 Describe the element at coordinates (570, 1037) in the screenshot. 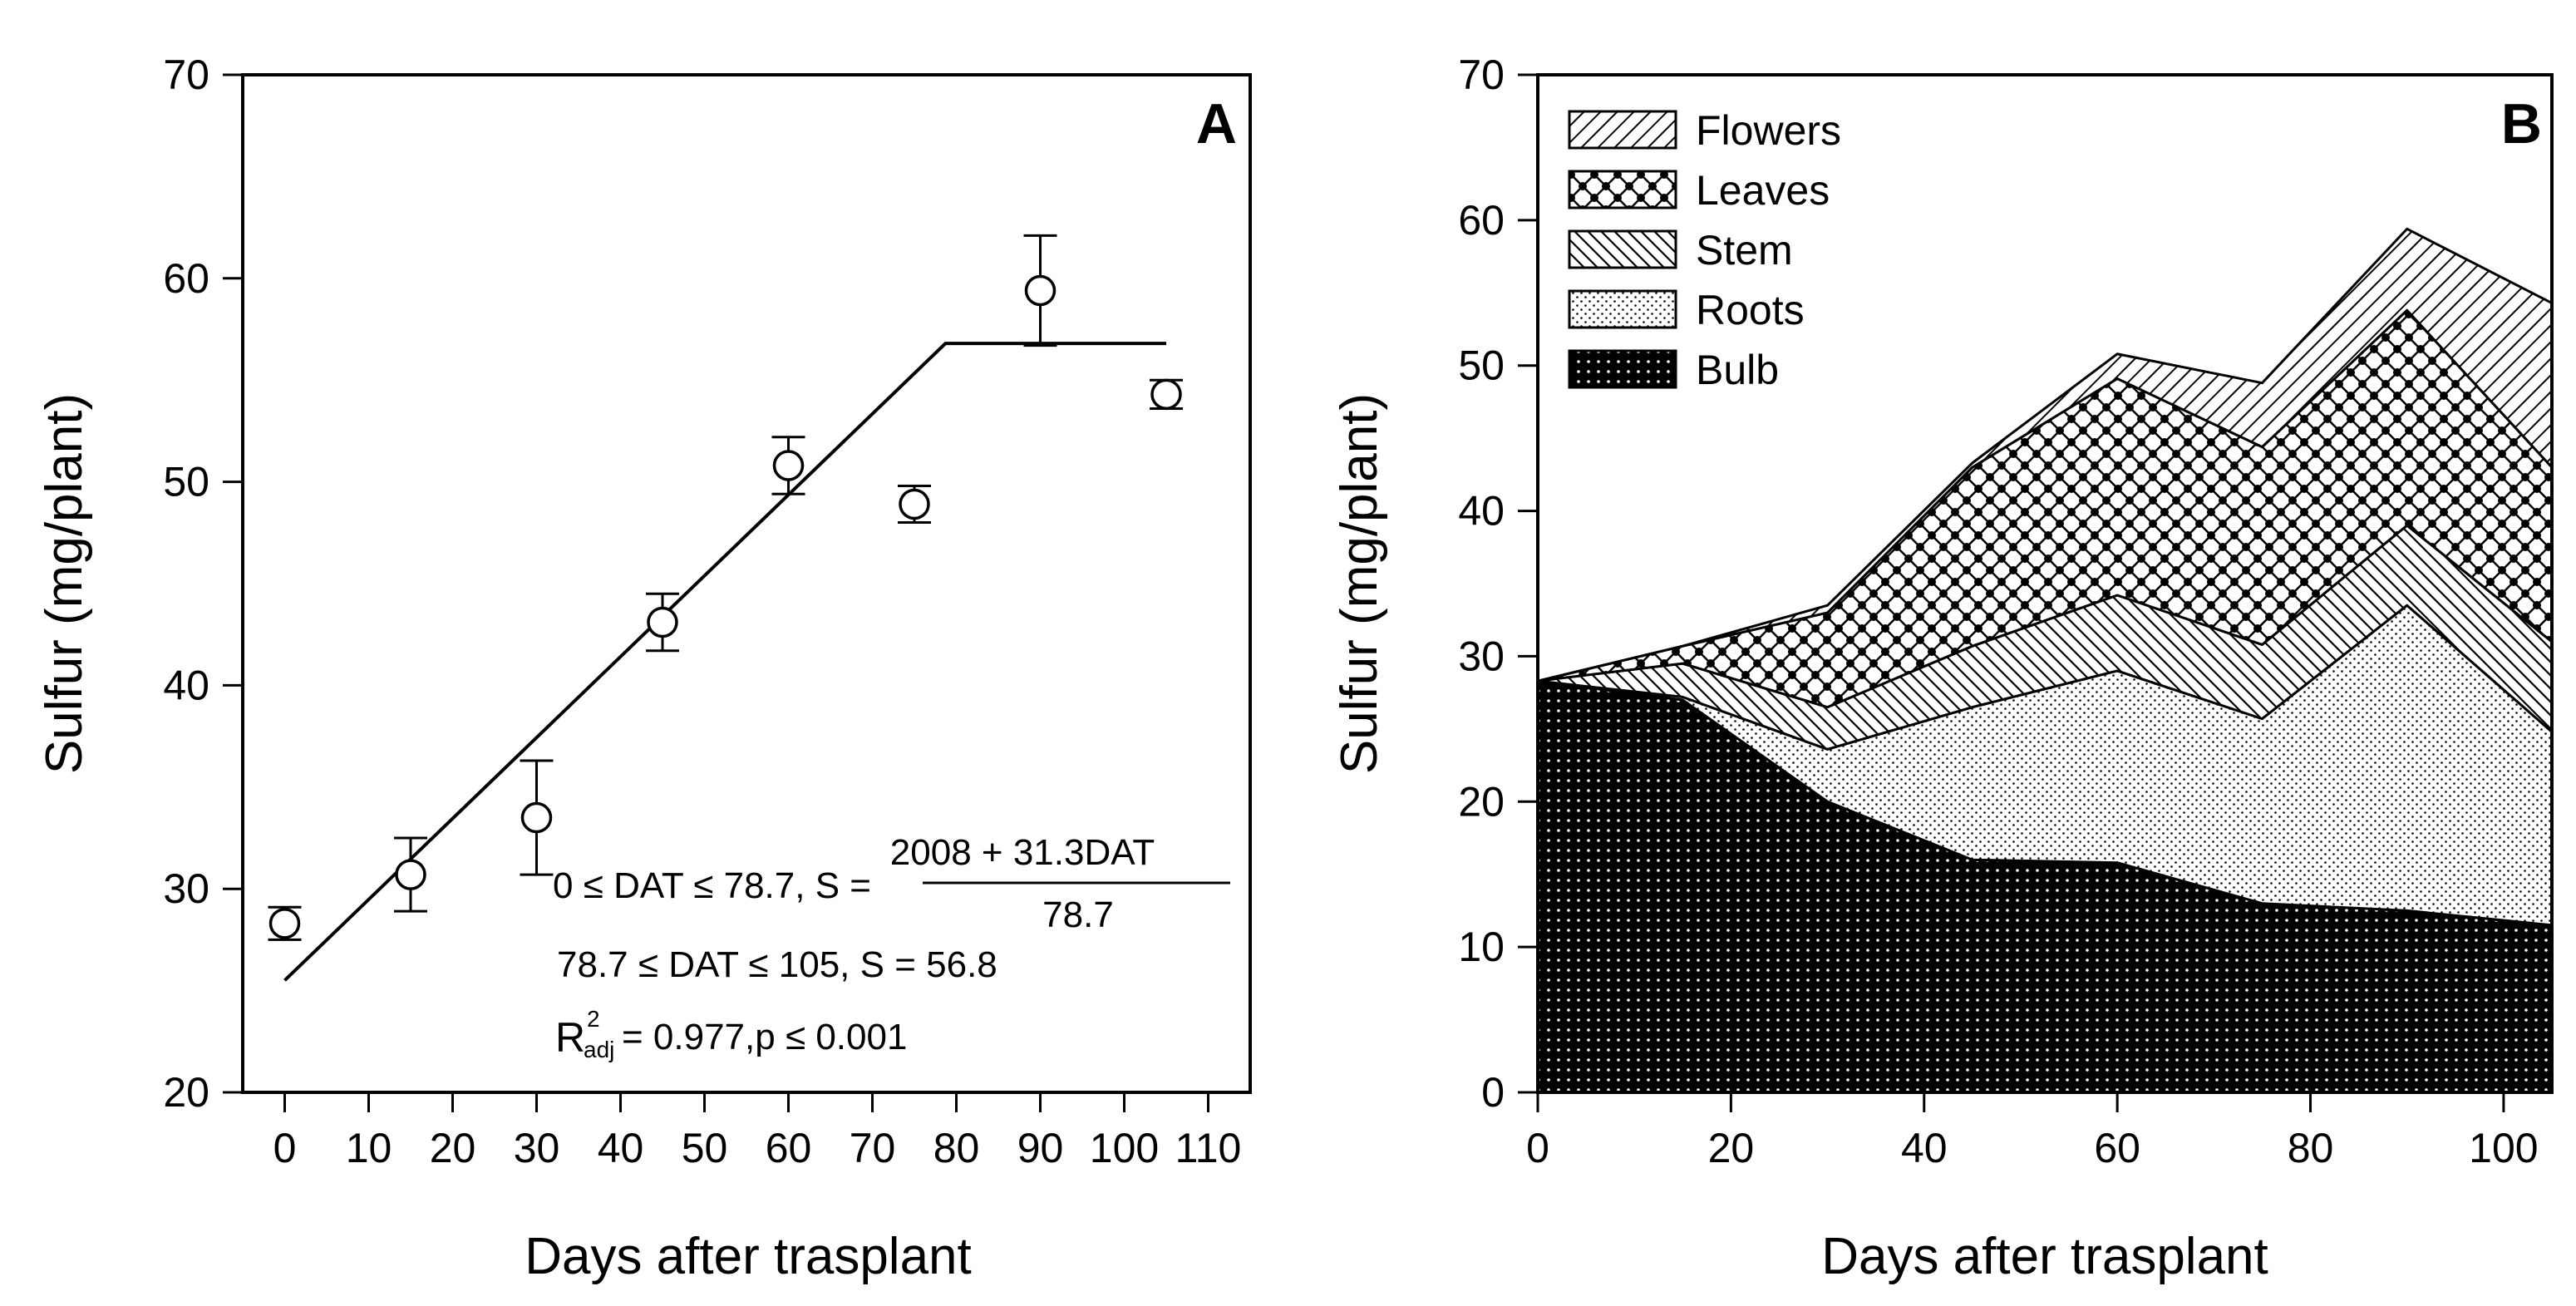

I see `r-squared-symbol: R` at that location.